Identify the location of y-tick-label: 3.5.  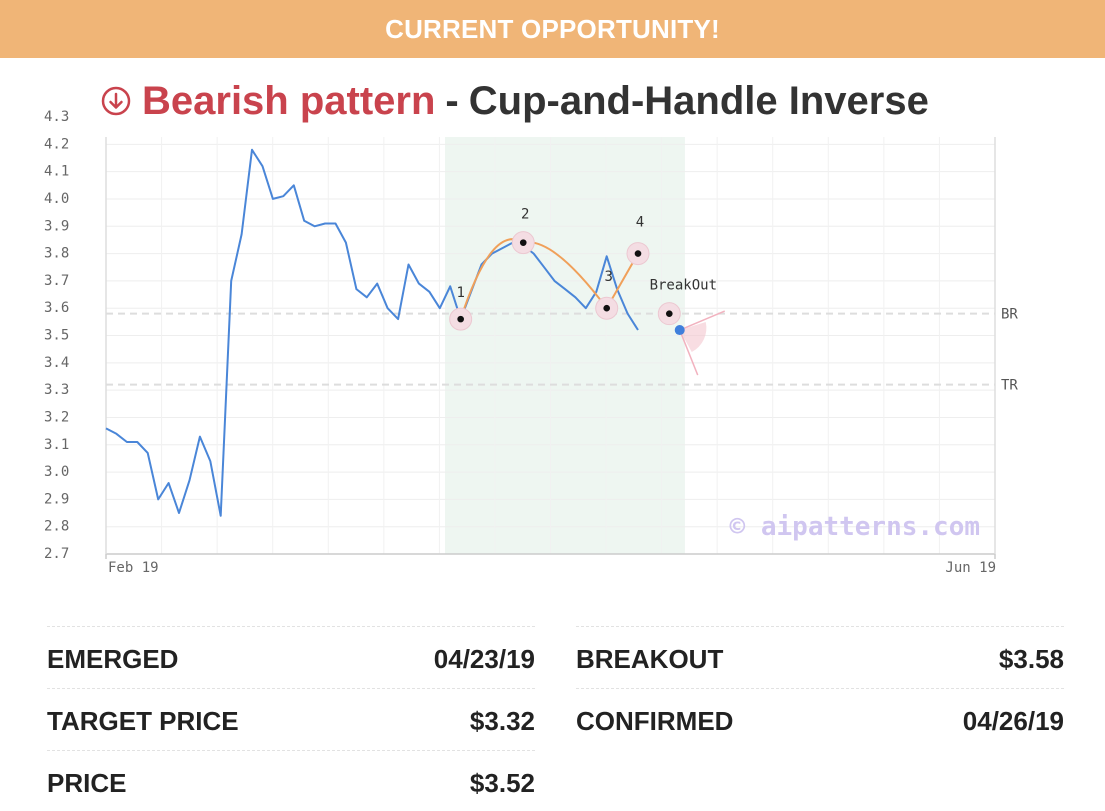
(56, 336).